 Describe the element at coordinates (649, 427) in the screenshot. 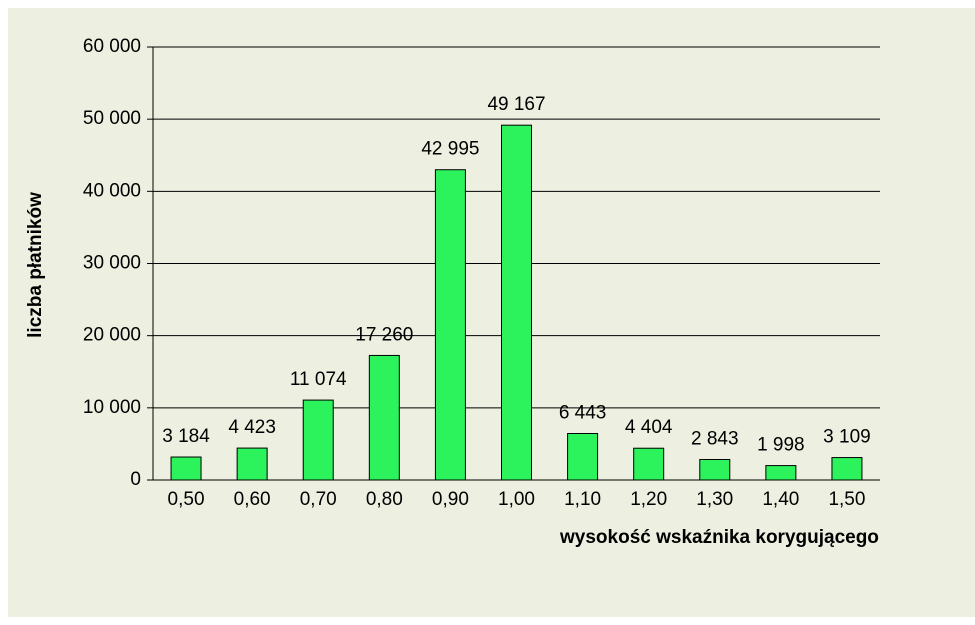

I see `data-label: 4 404` at that location.